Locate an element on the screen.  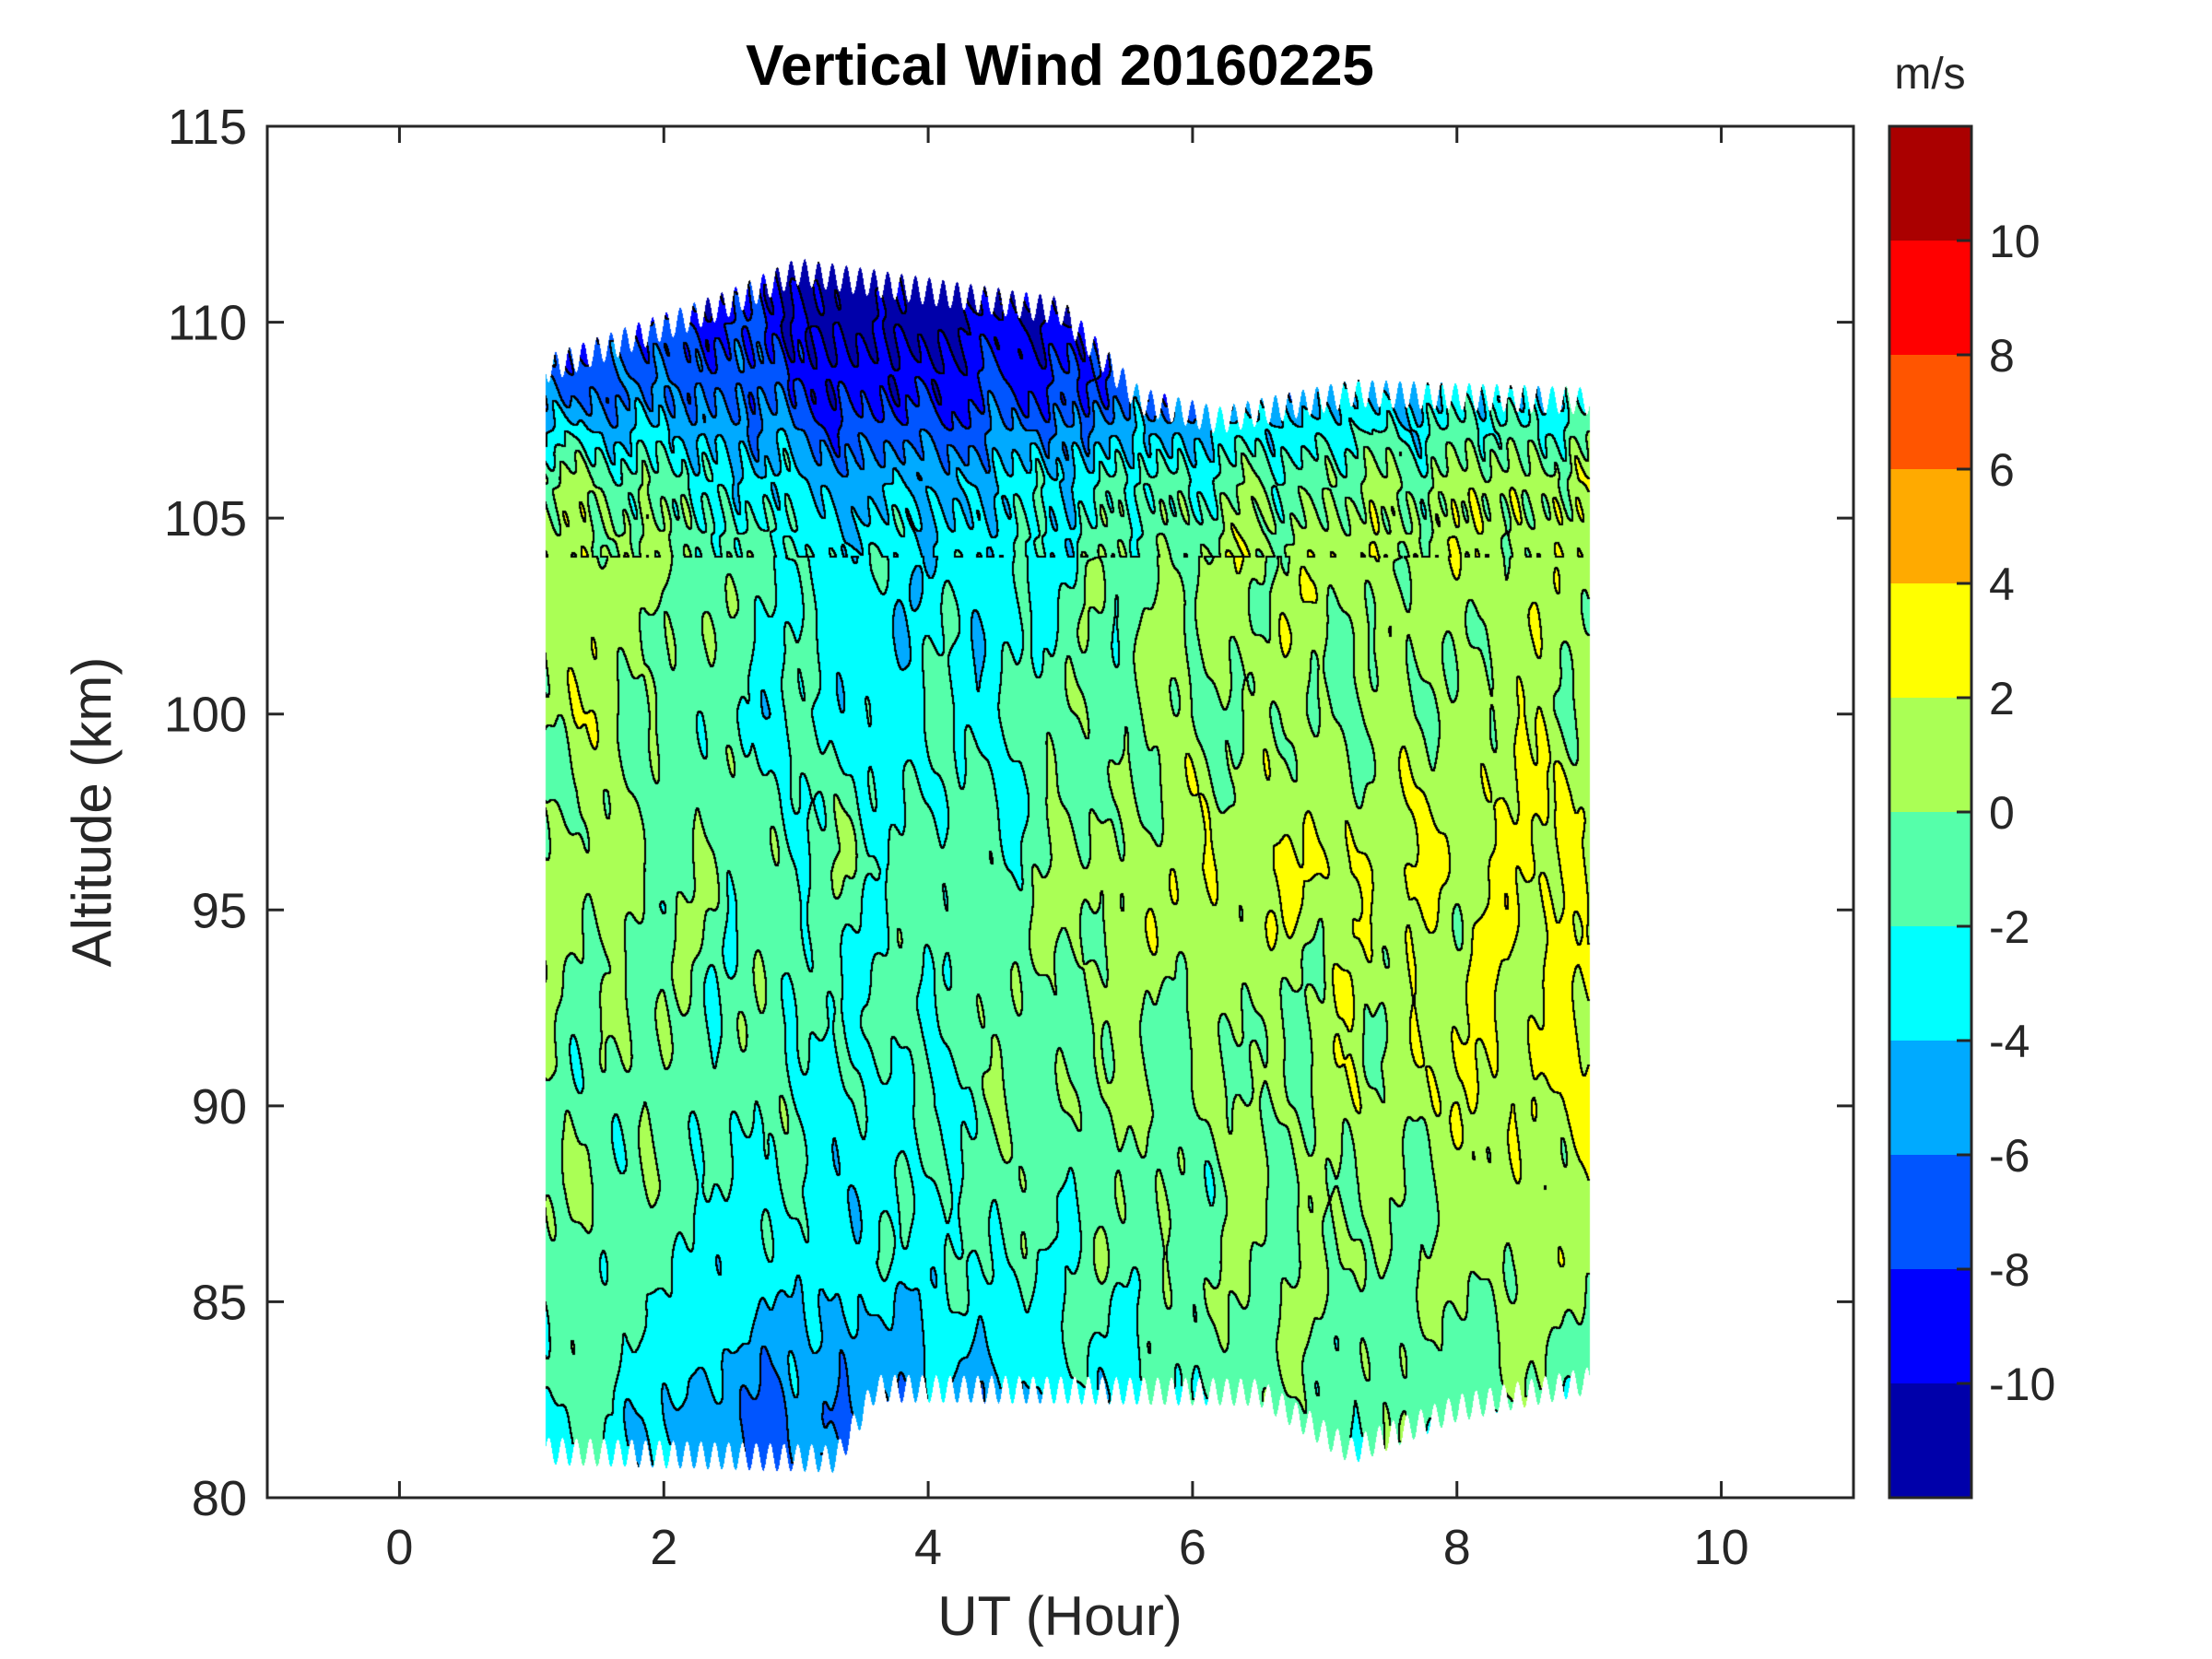
colorbar-tick-label: -10 is located at coordinates (2022, 1384).